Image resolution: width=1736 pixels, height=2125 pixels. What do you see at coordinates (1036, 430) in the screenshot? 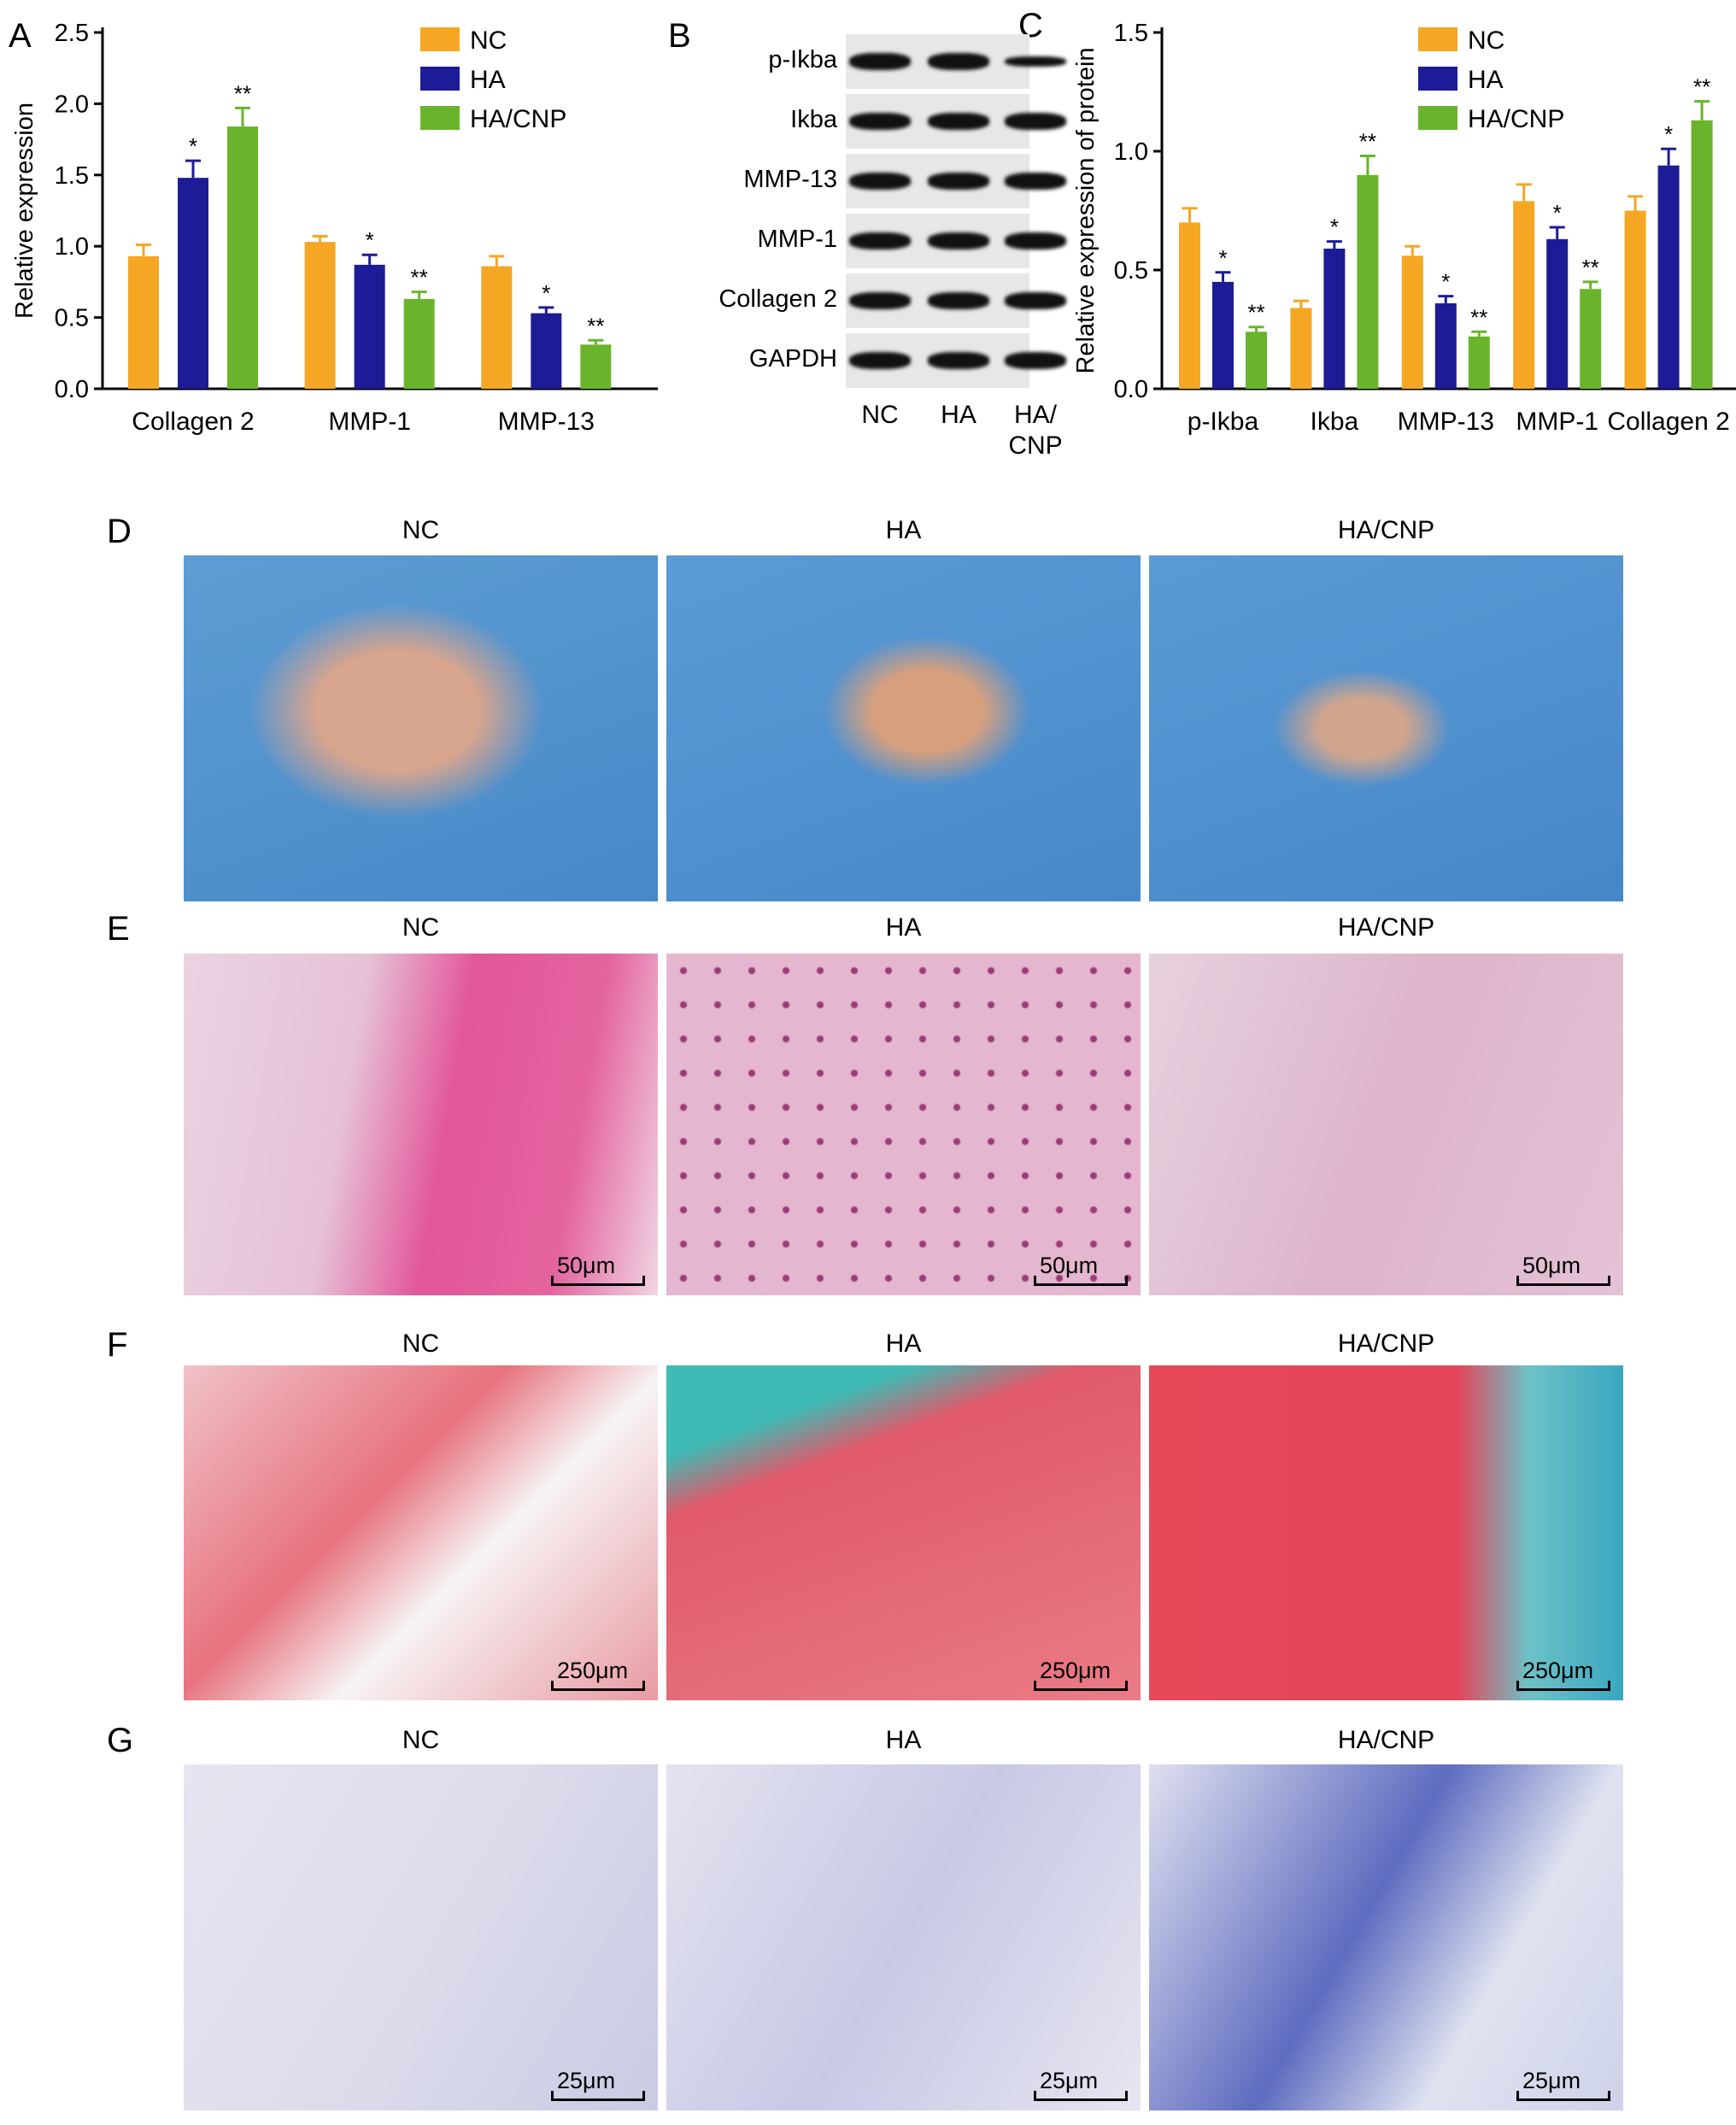
I see `blot-lane-label: HA/ CNP` at bounding box center [1036, 430].